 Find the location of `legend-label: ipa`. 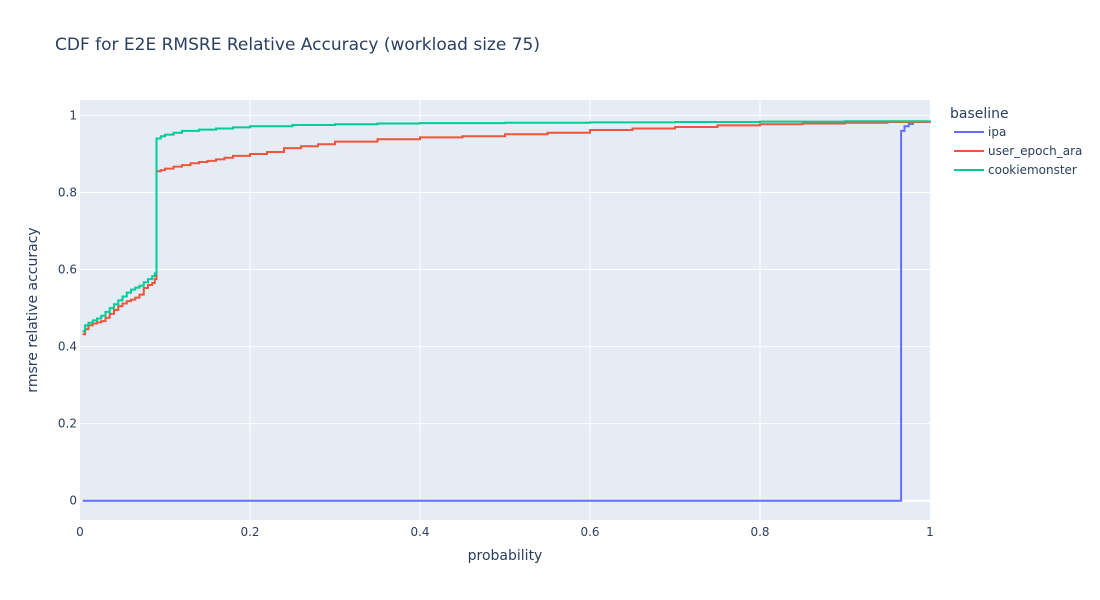

legend-label: ipa is located at coordinates (997, 132).